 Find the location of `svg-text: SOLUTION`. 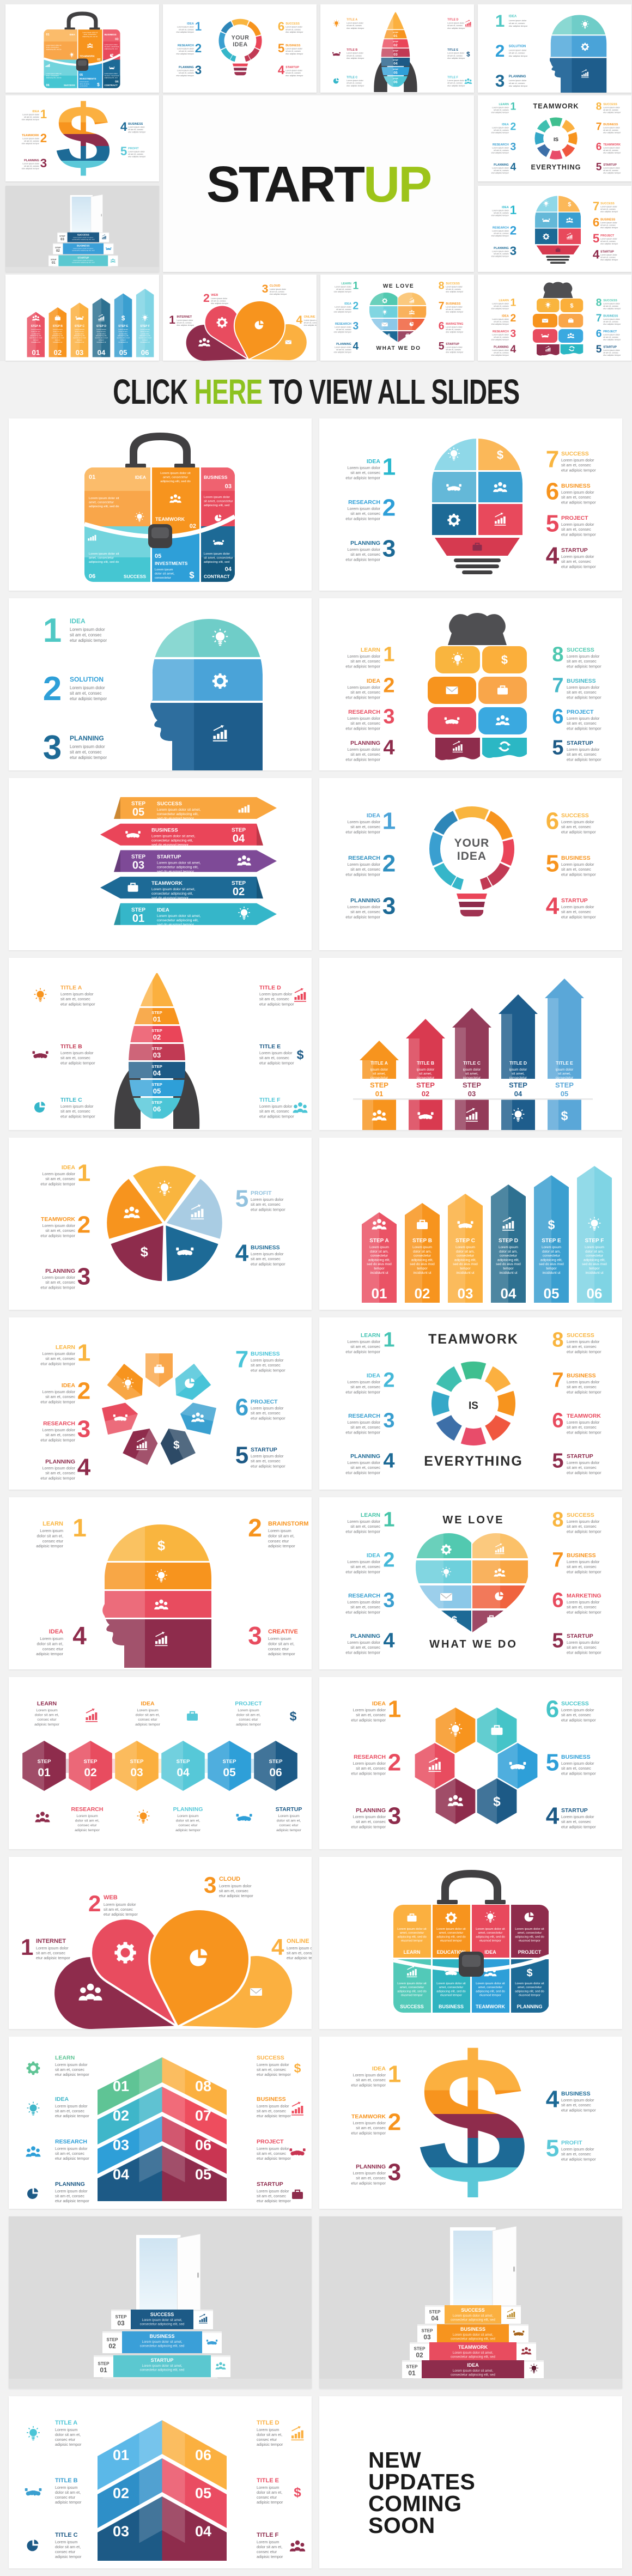

svg-text: SOLUTION is located at coordinates (87, 679).